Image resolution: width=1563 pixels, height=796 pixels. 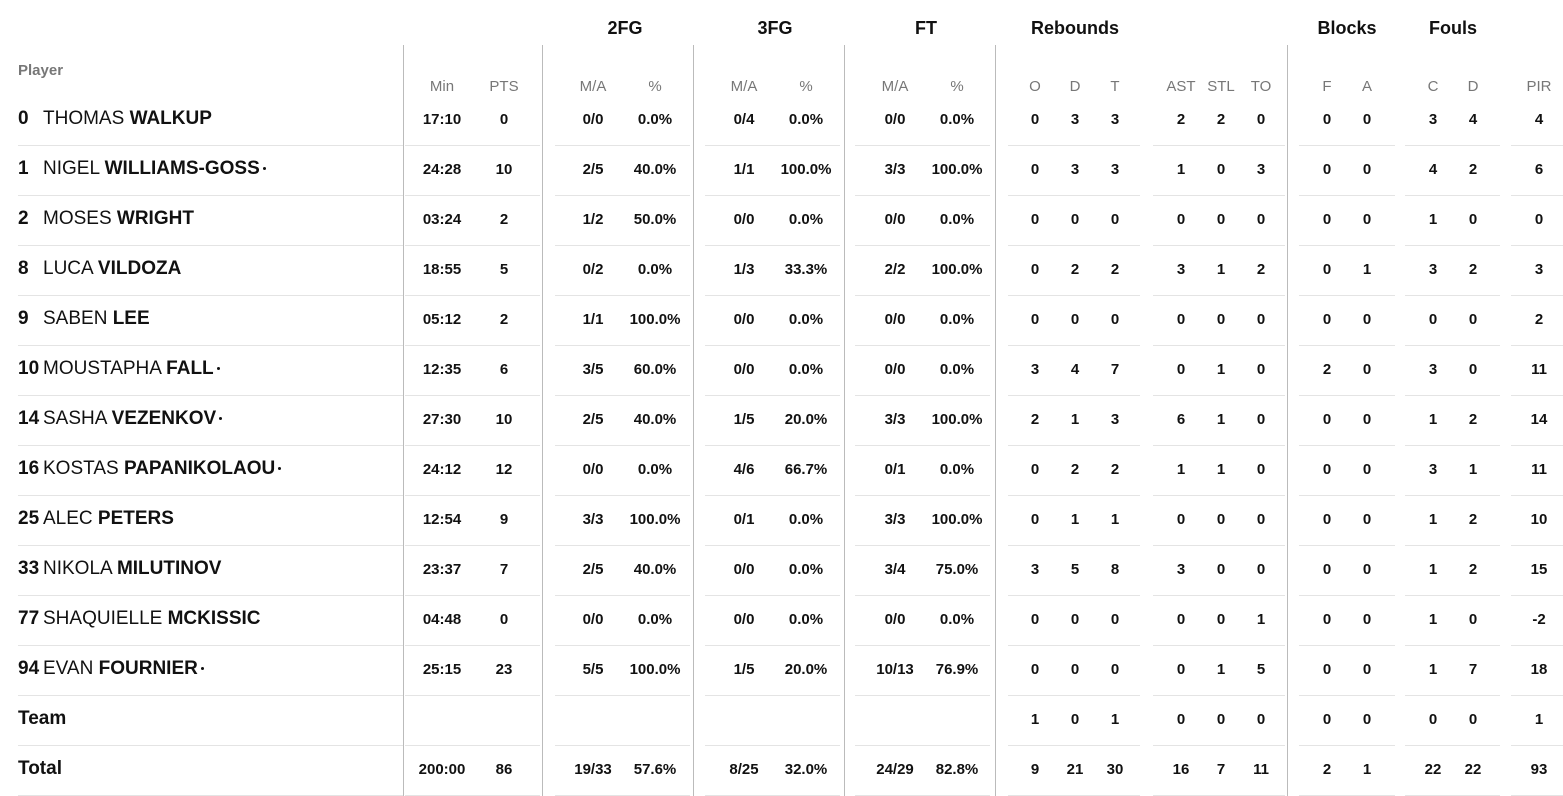 What do you see at coordinates (504, 669) in the screenshot?
I see `stat-cell: 23` at bounding box center [504, 669].